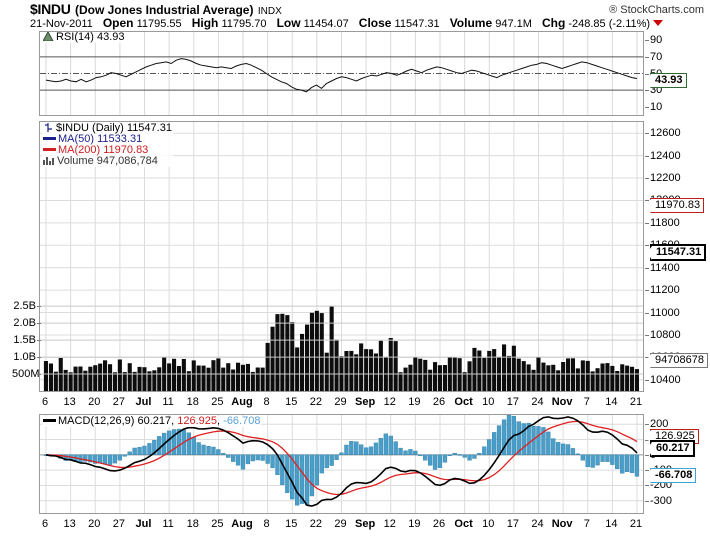 This screenshot has height=545, width=710. What do you see at coordinates (513, 24) in the screenshot?
I see `volume-value: 947.1M` at bounding box center [513, 24].